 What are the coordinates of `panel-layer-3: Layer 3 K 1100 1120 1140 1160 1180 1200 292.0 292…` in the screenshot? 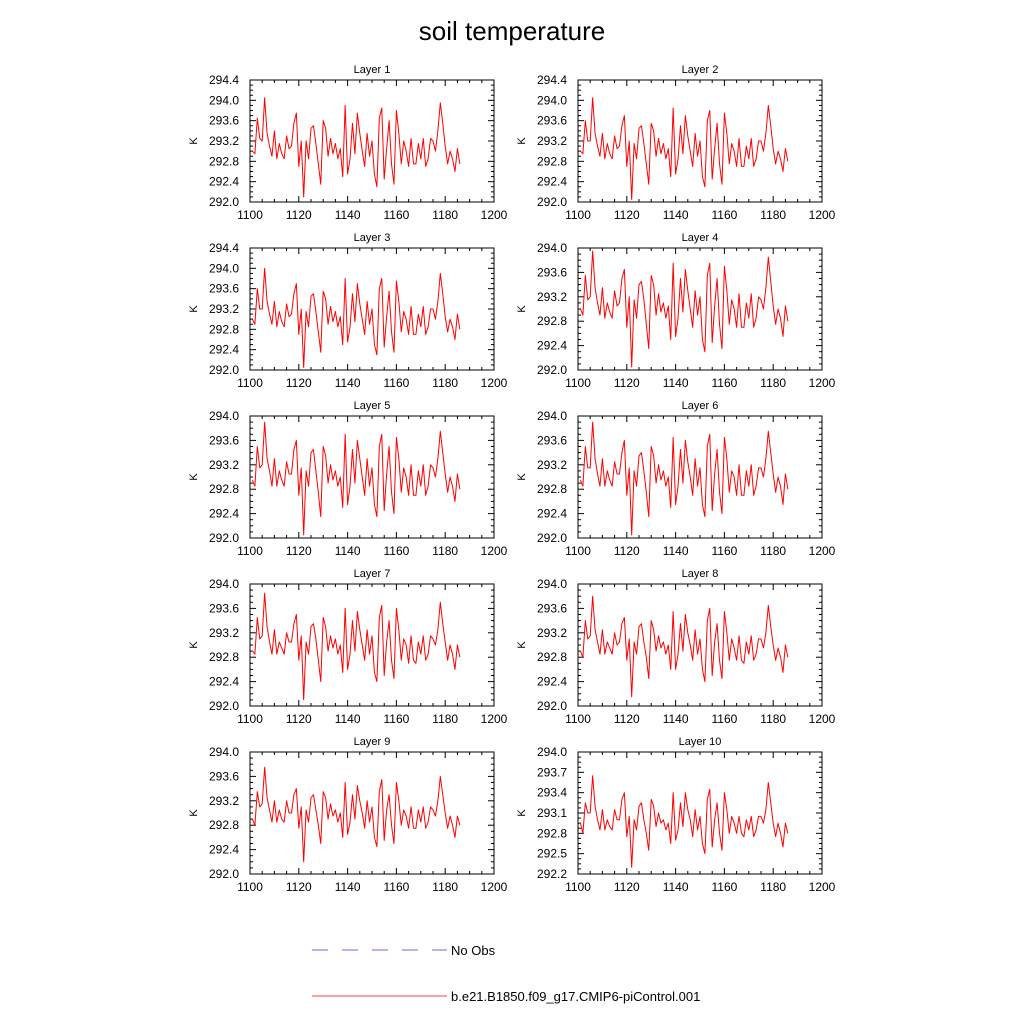 It's located at (348, 311).